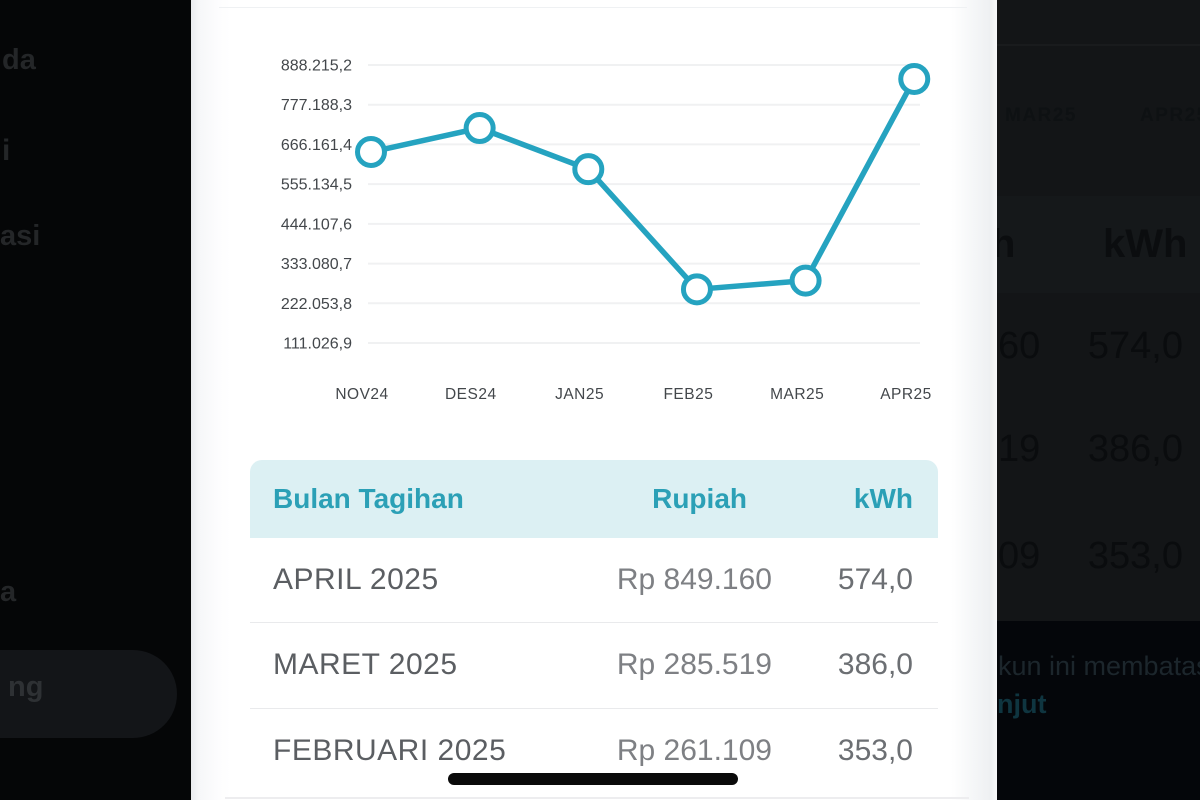 The height and width of the screenshot is (800, 1200). I want to click on dimmed-notice-text: kun ini membatas, so click(1099, 666).